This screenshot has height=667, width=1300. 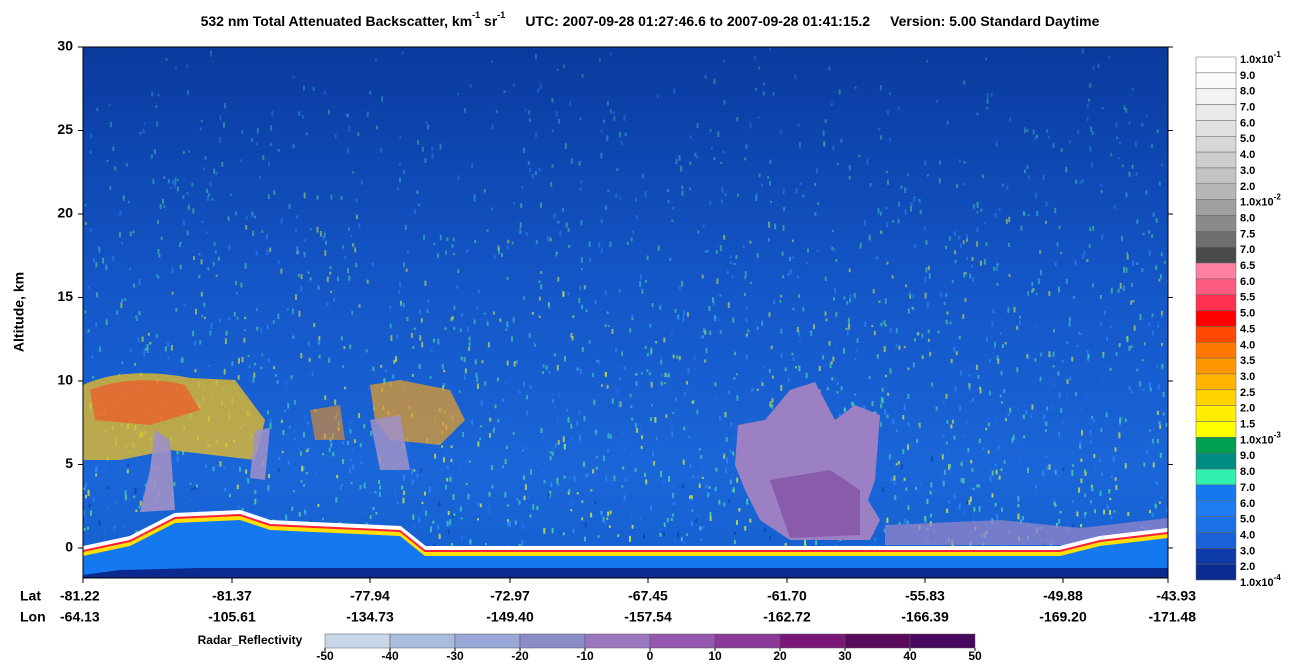 What do you see at coordinates (1247, 266) in the screenshot?
I see `colorbar-label-text: 6.5` at bounding box center [1247, 266].